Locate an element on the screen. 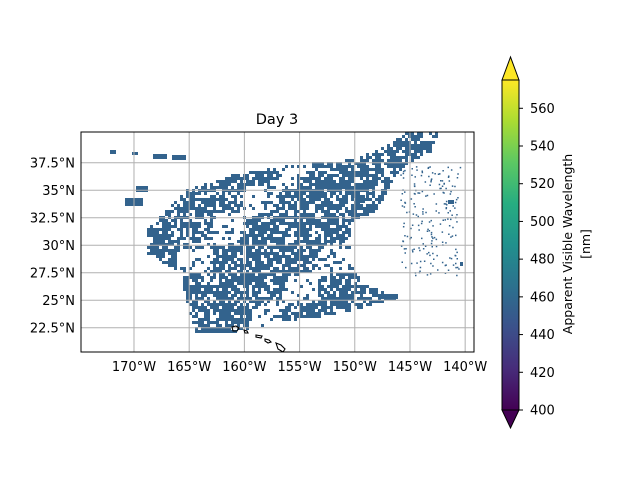 This screenshot has width=640, height=480. lat-tick-label: 32.5°N is located at coordinates (52, 218).